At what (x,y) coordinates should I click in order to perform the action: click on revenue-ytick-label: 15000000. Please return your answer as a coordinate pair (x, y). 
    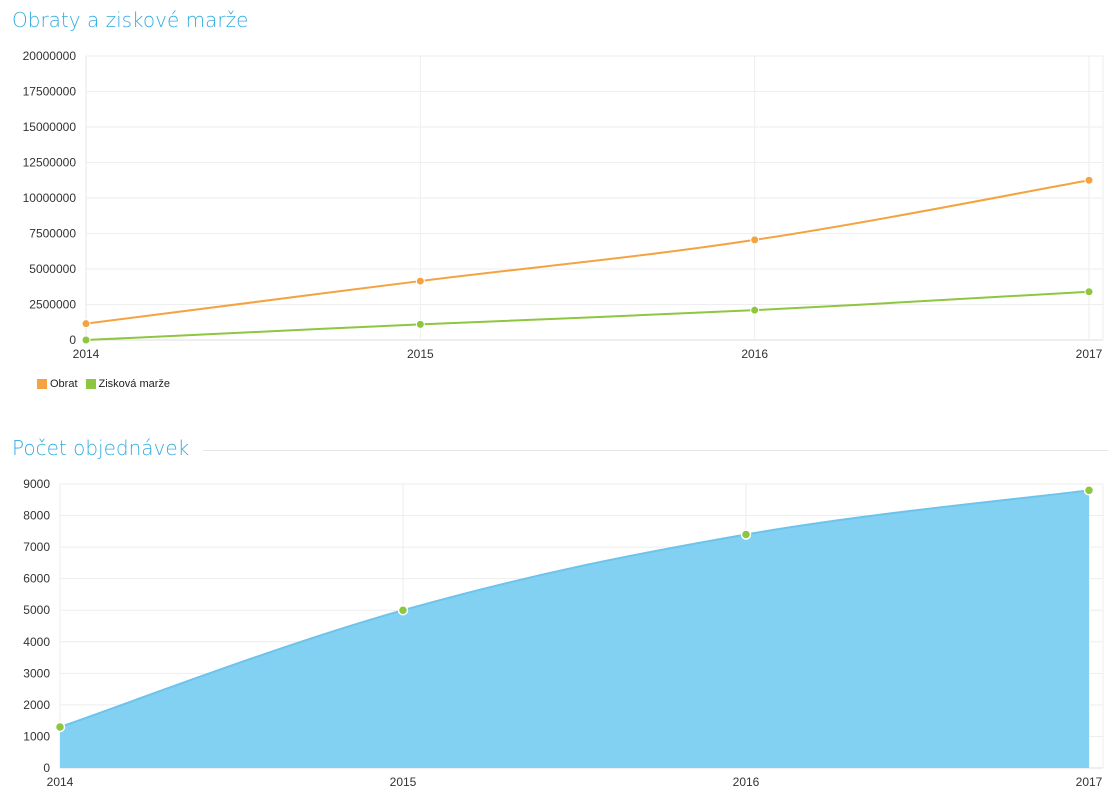
    Looking at the image, I should click on (50, 127).